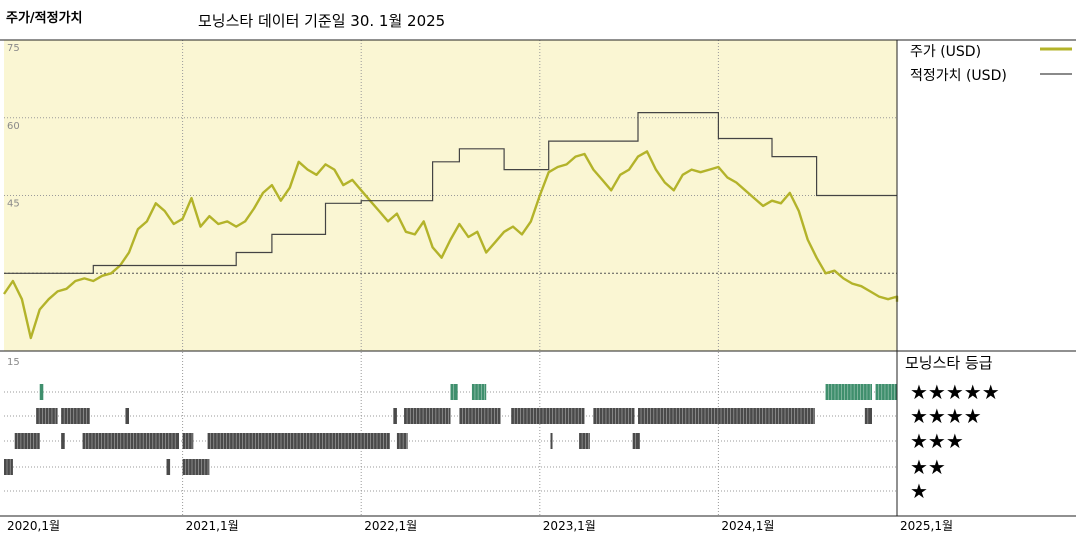 This screenshot has height=540, width=1080. I want to click on x-tick-label: 2020,1월, so click(33, 526).